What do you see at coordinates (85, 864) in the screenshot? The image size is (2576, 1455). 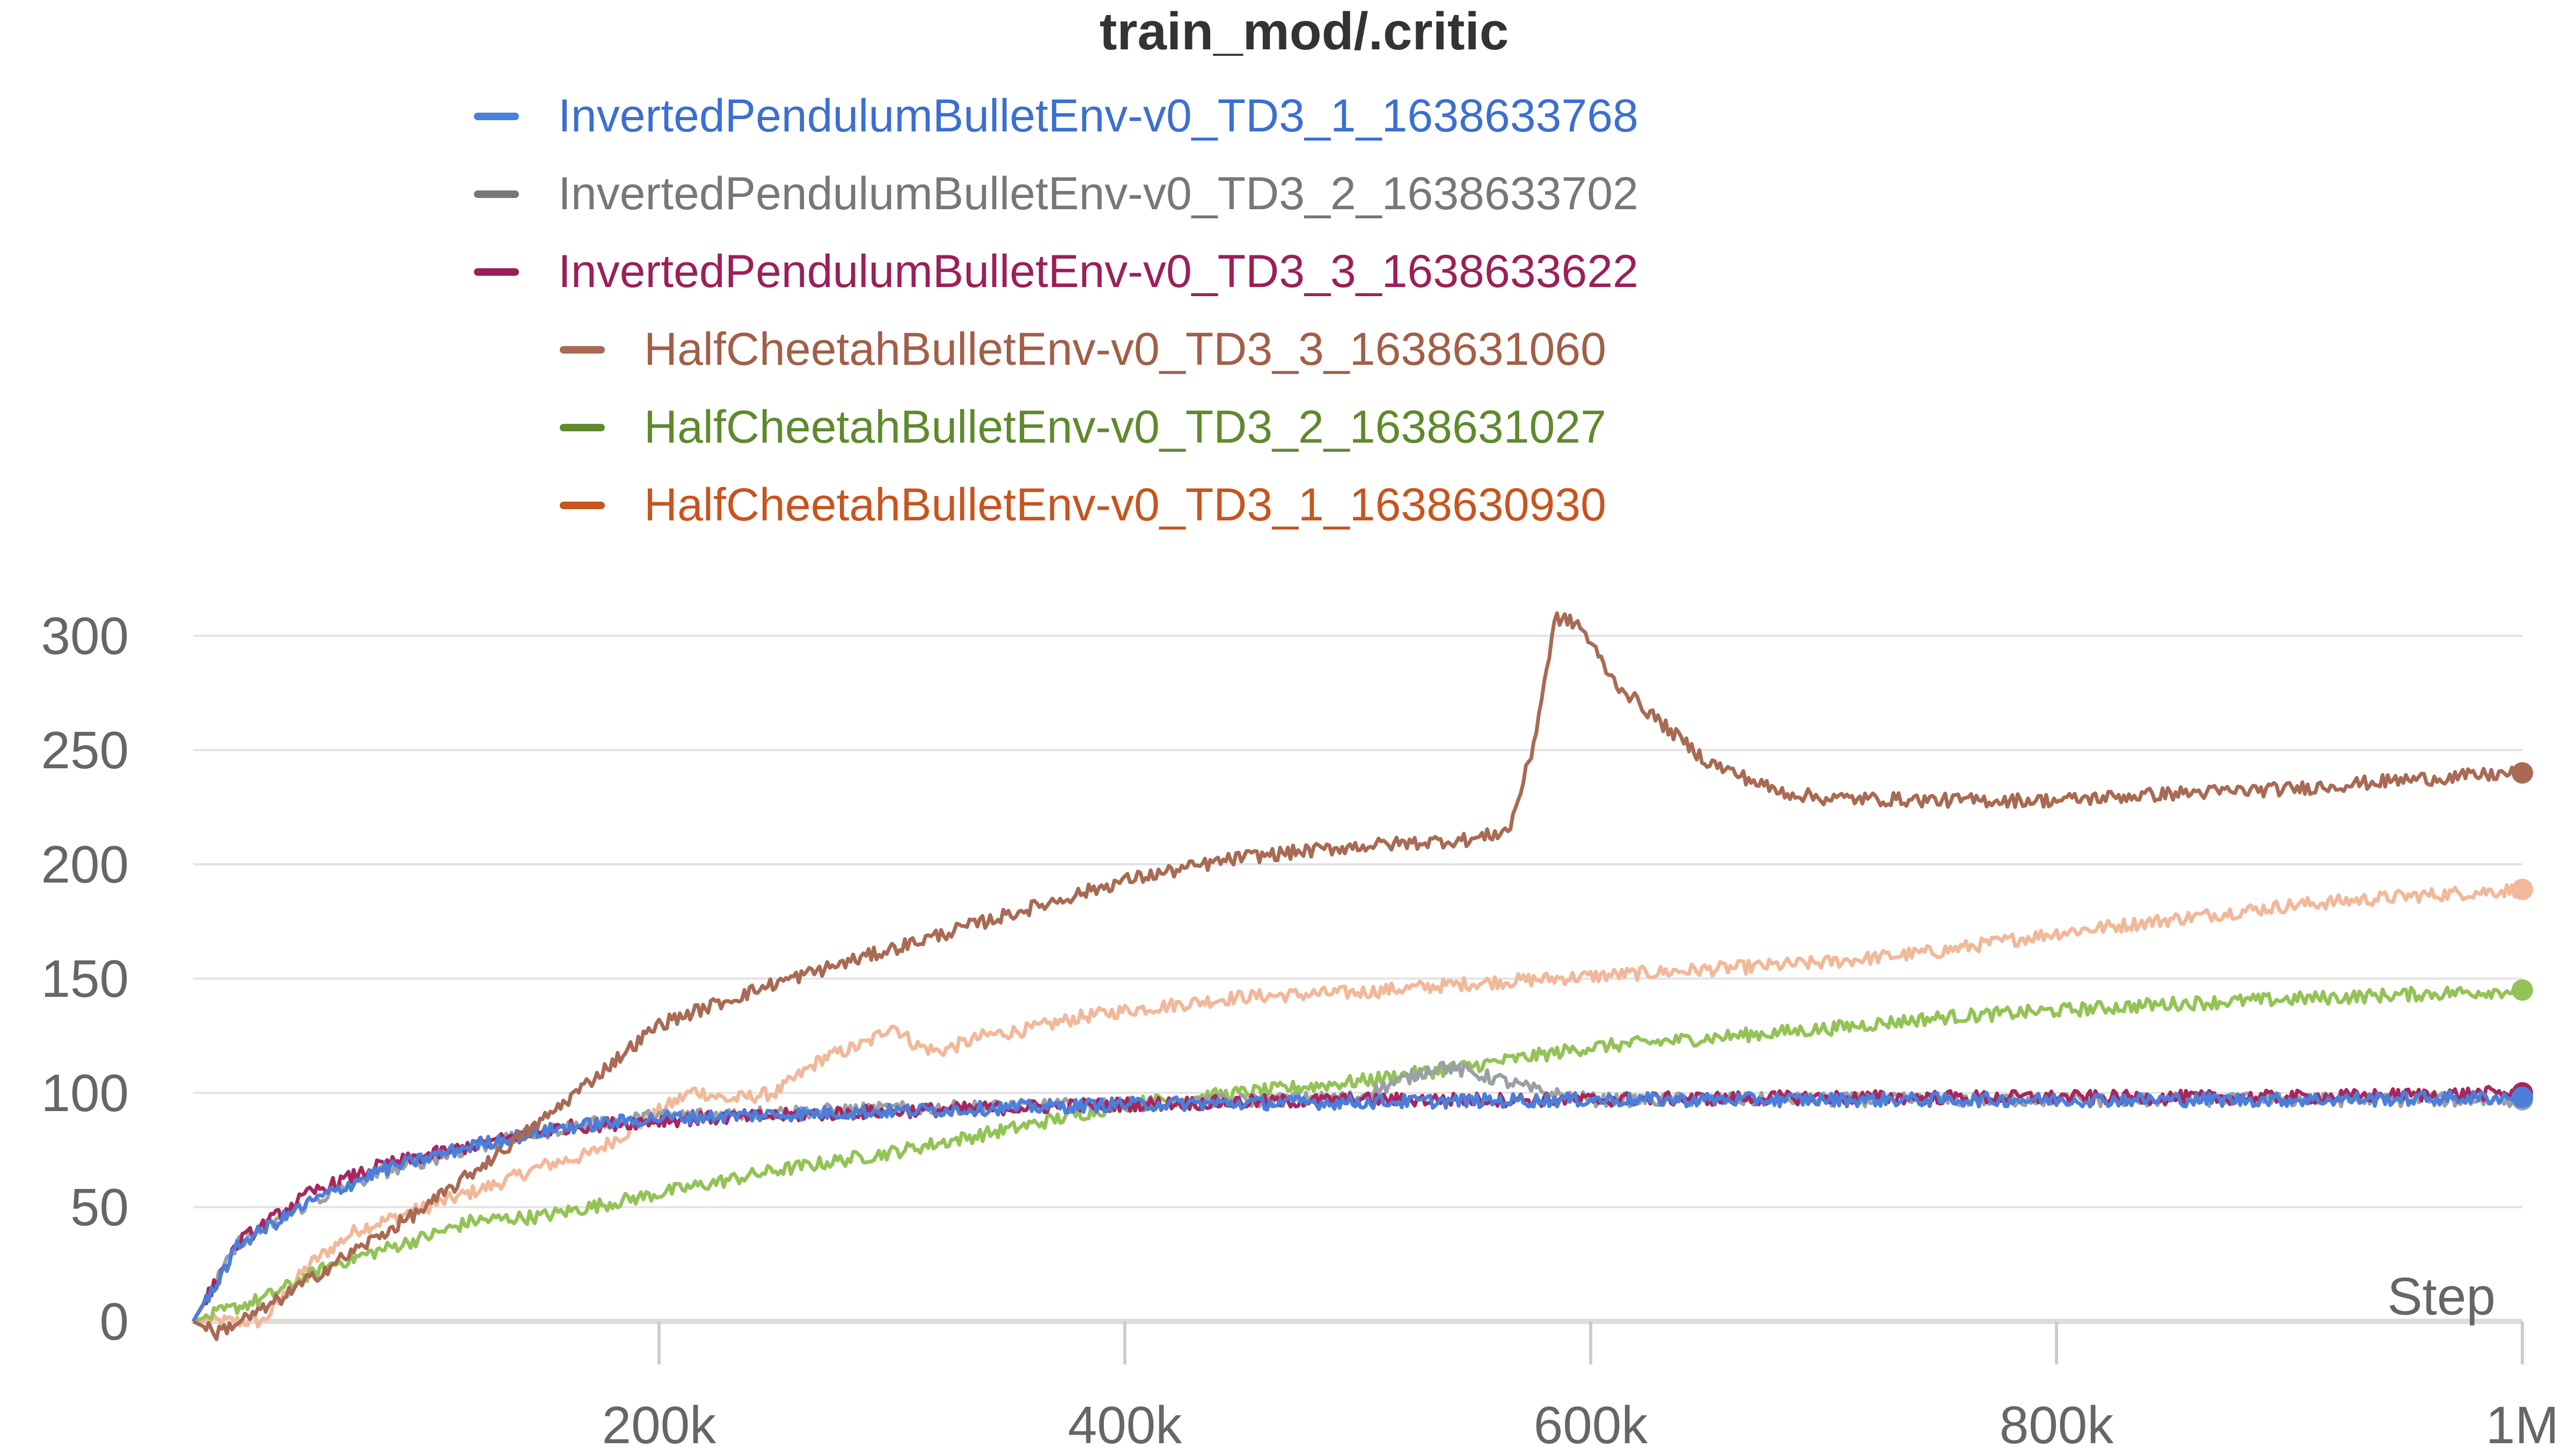 I see `y-tick-label: 200` at bounding box center [85, 864].